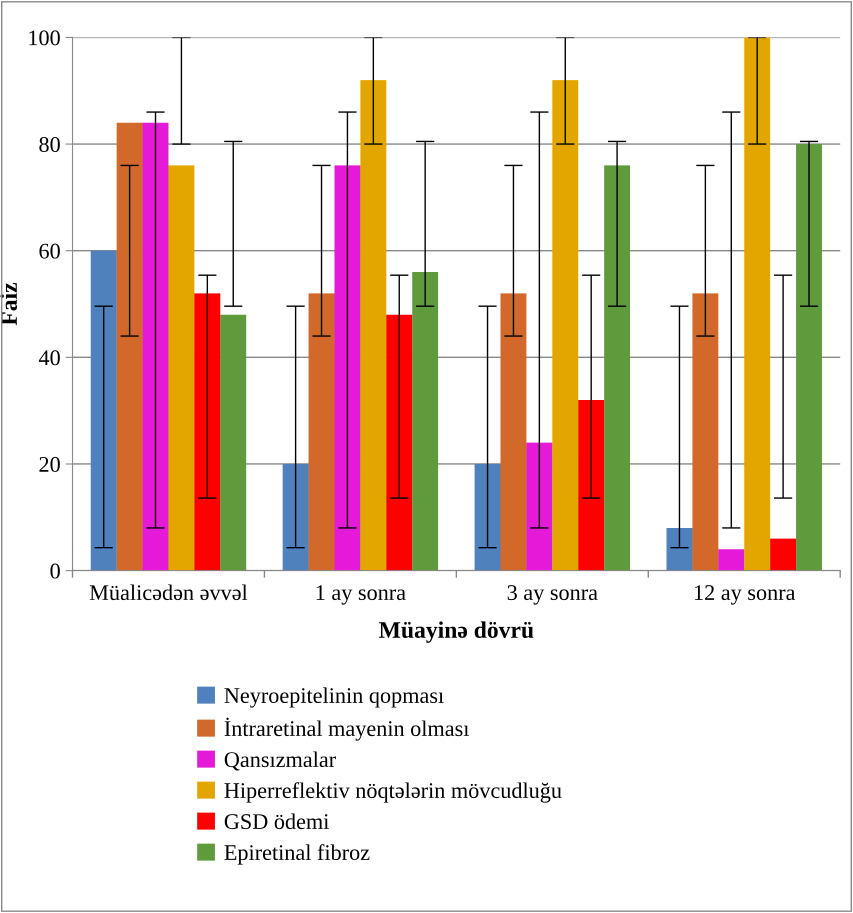 Image resolution: width=853 pixels, height=913 pixels. What do you see at coordinates (44, 38) in the screenshot?
I see `y-tick-label: 100` at bounding box center [44, 38].